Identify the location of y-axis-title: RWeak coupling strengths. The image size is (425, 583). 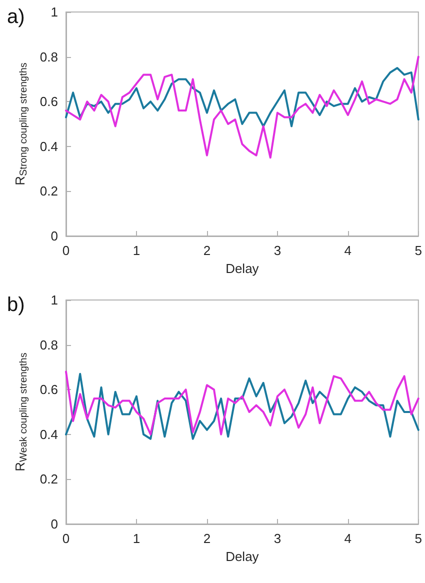
(21, 412).